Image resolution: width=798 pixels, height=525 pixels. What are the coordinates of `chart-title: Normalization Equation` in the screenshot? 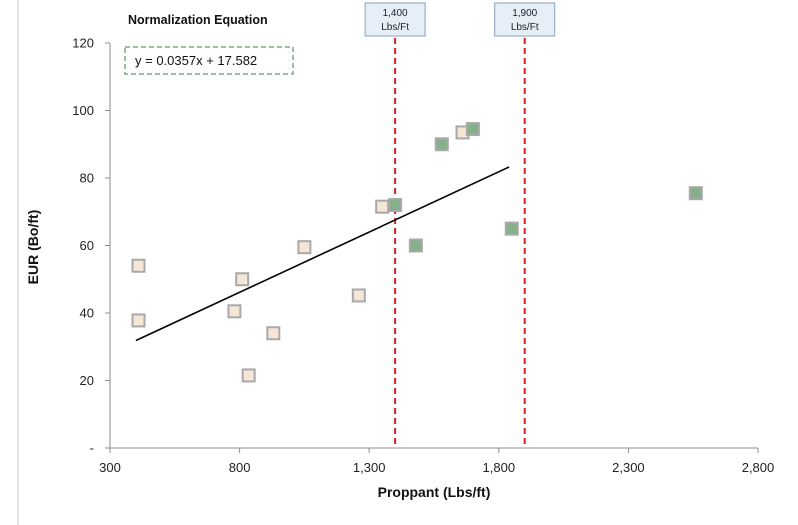 It's located at (198, 20).